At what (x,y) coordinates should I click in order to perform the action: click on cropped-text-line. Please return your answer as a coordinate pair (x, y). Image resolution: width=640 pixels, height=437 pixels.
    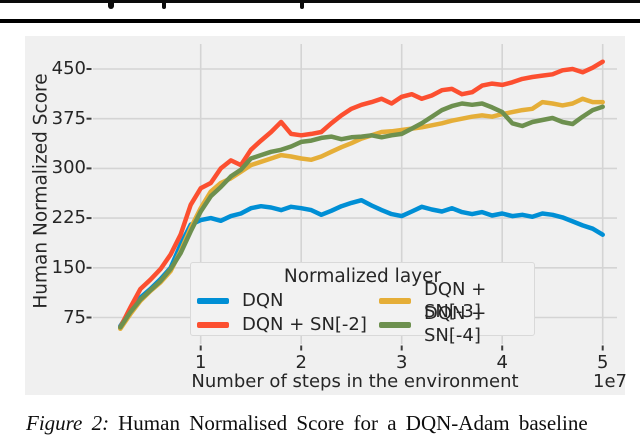
    Looking at the image, I should click on (320, 1).